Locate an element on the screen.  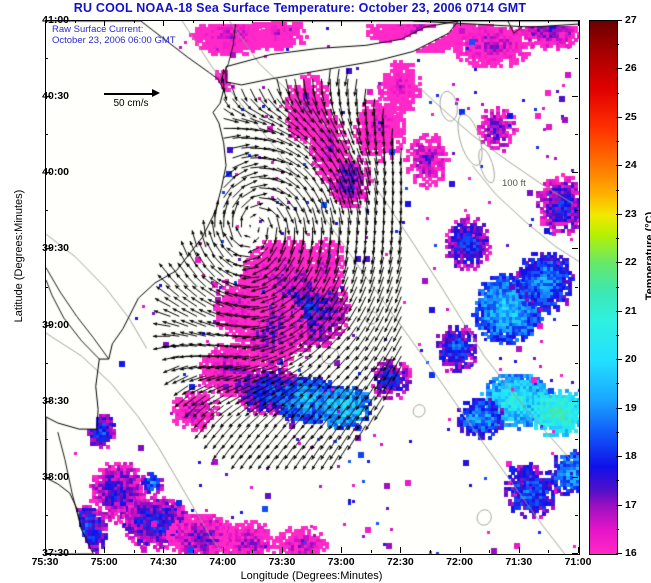
x-tick-label: 74:30 is located at coordinates (163, 562).